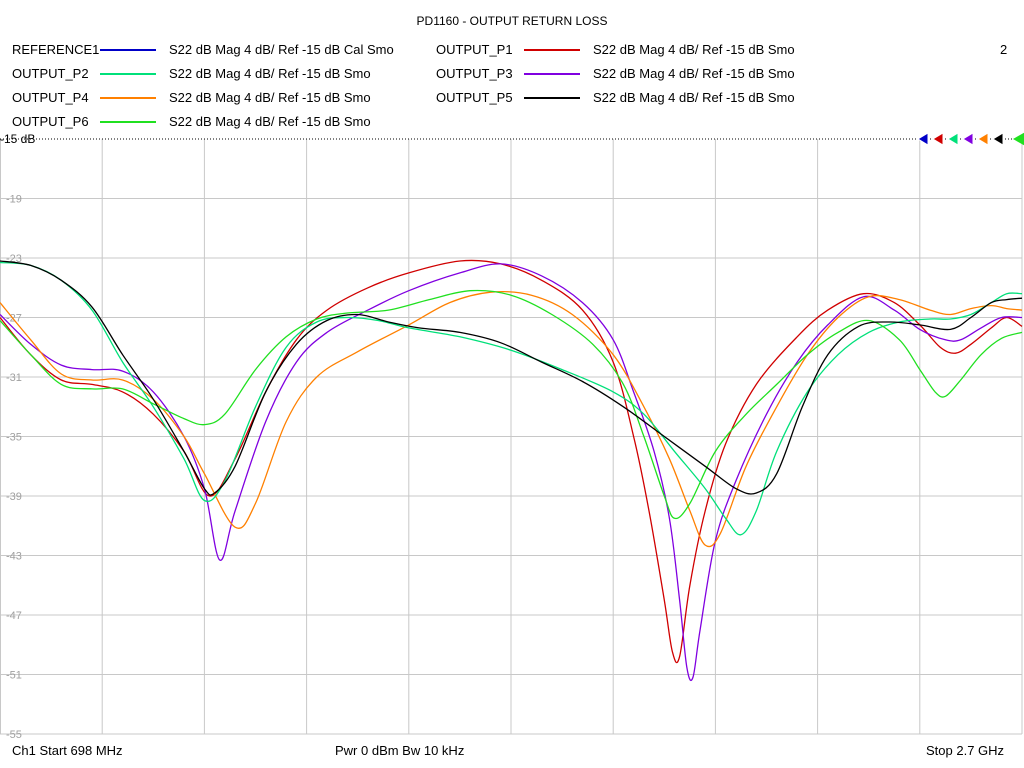 This screenshot has width=1024, height=768. What do you see at coordinates (17, 139) in the screenshot?
I see `reference-label: -15 dB` at bounding box center [17, 139].